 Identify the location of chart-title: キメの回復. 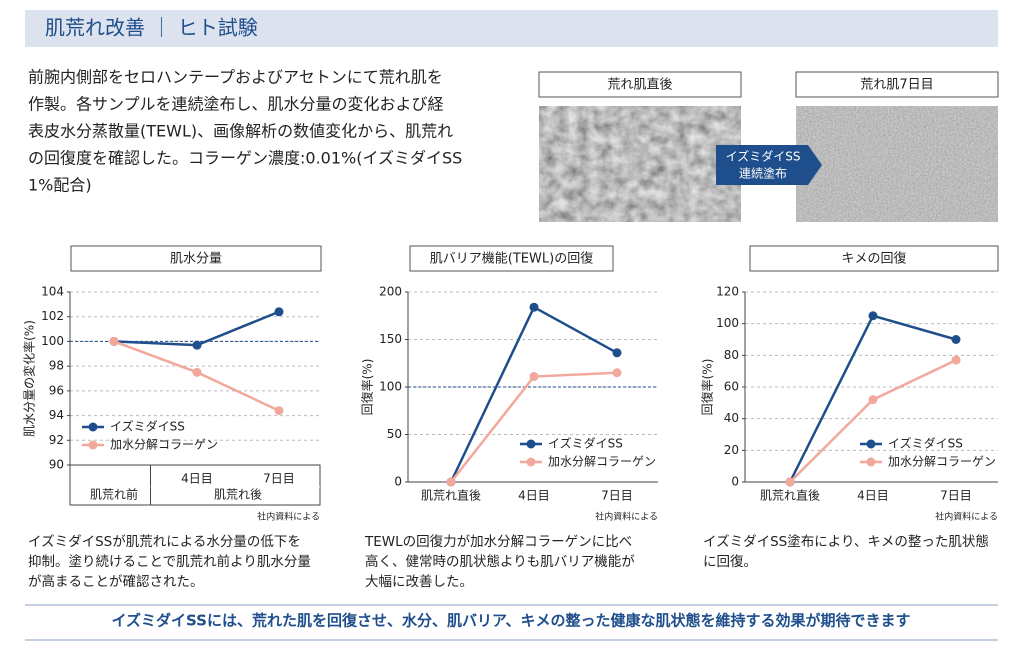
(873, 259).